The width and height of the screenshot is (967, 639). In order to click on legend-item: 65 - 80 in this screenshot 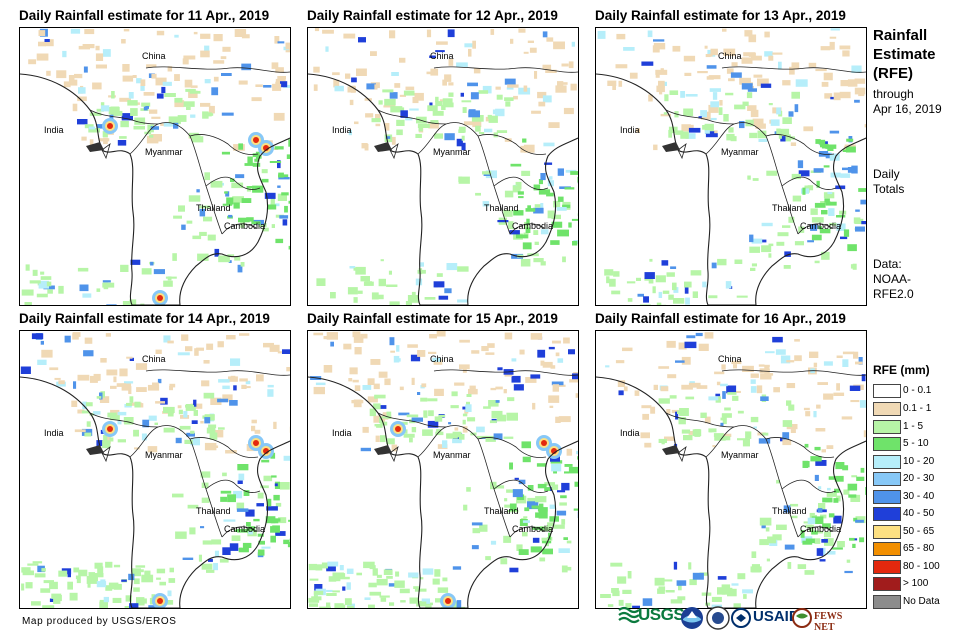, I will do `click(919, 549)`.